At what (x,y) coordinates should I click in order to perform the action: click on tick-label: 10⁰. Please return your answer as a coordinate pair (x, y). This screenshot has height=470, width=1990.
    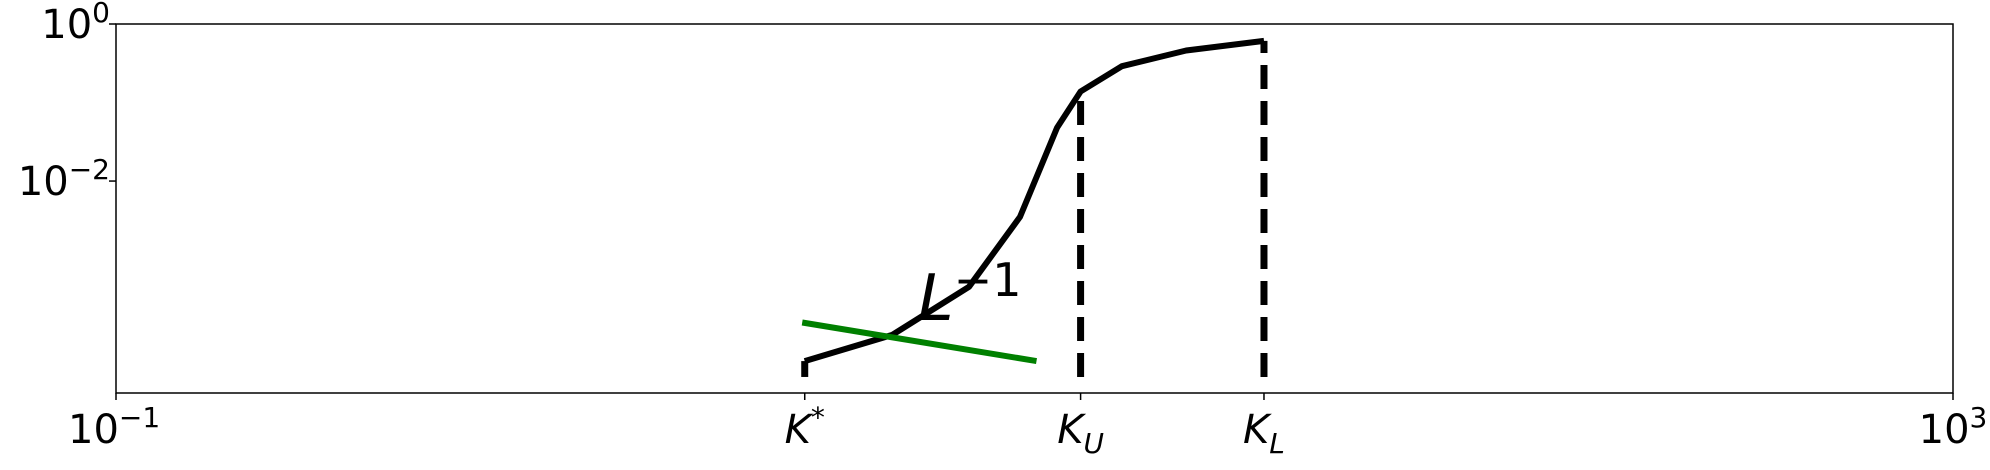
    Looking at the image, I should click on (75, 24).